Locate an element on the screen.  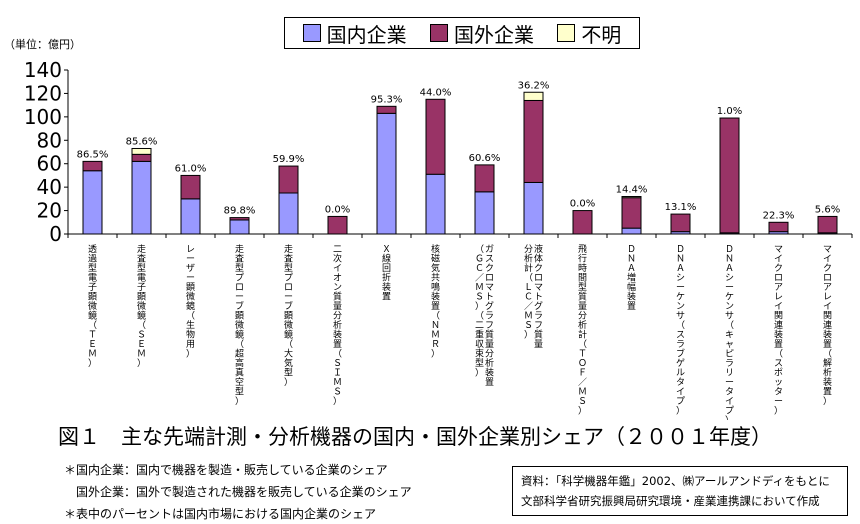
y-tick-label: 60 is located at coordinates (49, 164).